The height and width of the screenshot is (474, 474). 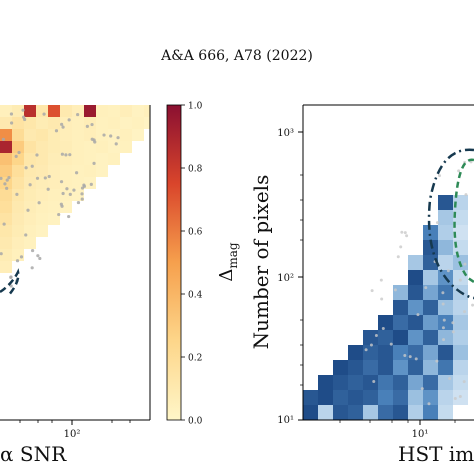 I want to click on right-y-minor-ticks, so click(x=301, y=280).